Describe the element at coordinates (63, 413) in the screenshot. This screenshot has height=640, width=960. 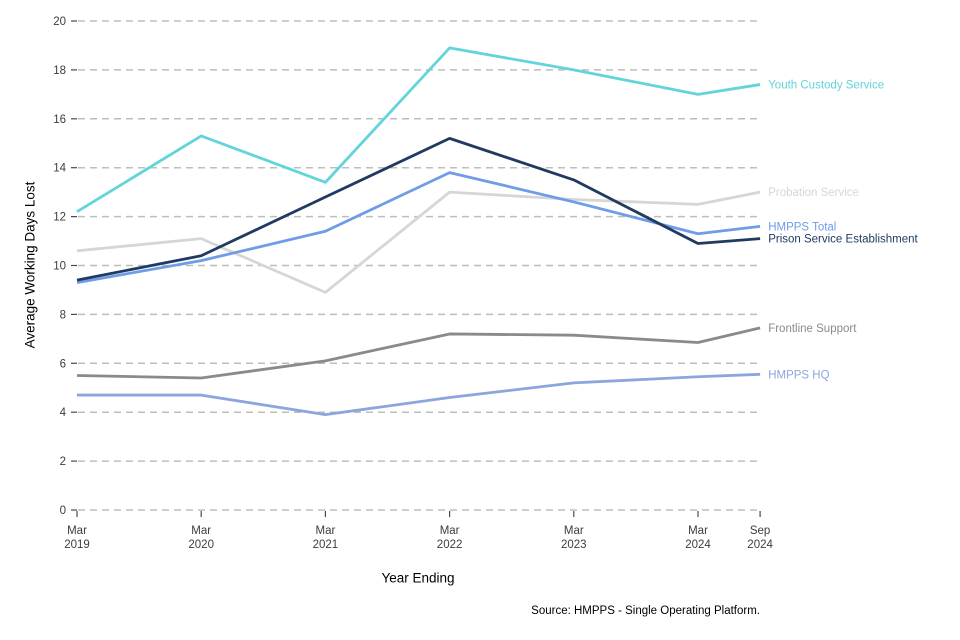
I see `y-tick-label: 4` at that location.